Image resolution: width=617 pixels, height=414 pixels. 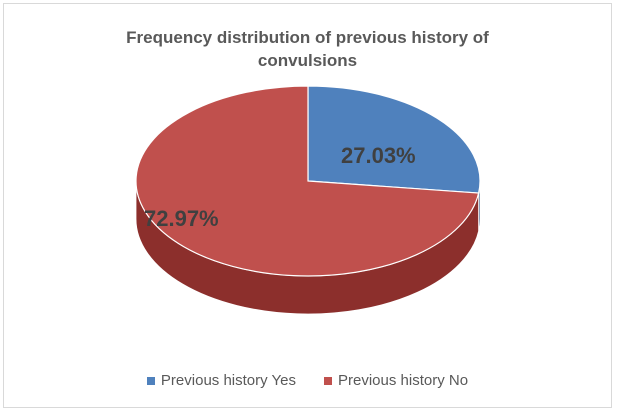 What do you see at coordinates (328, 380) in the screenshot?
I see `legend-swatch-no` at bounding box center [328, 380].